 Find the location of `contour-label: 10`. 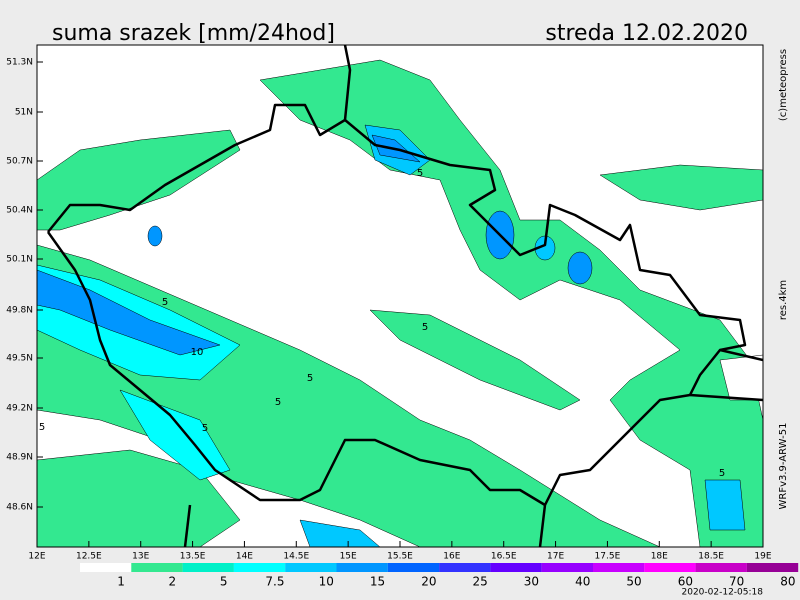

contour-label: 10 is located at coordinates (197, 352).